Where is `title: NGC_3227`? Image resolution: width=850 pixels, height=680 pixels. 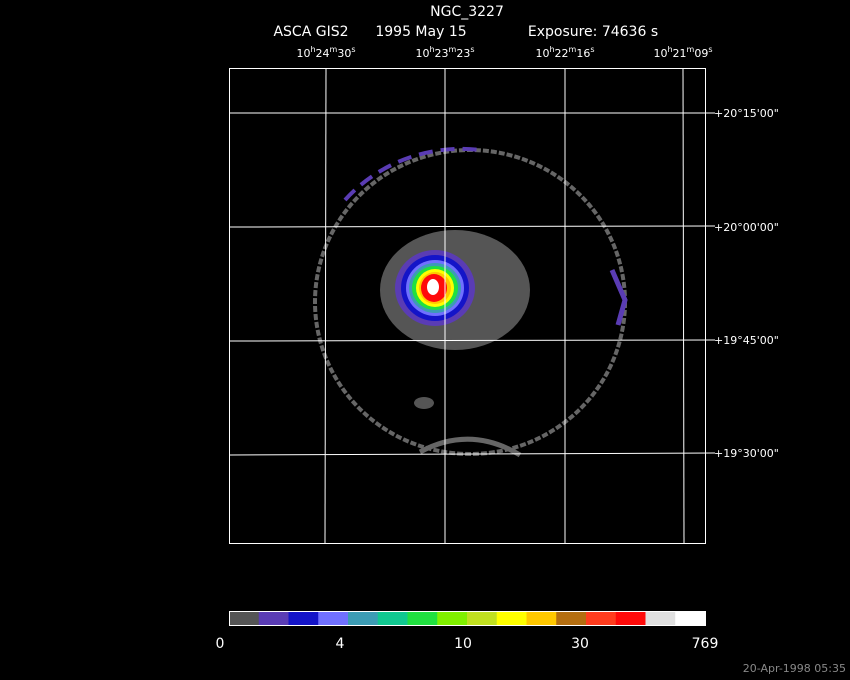
title: NGC_3227 is located at coordinates (467, 12).